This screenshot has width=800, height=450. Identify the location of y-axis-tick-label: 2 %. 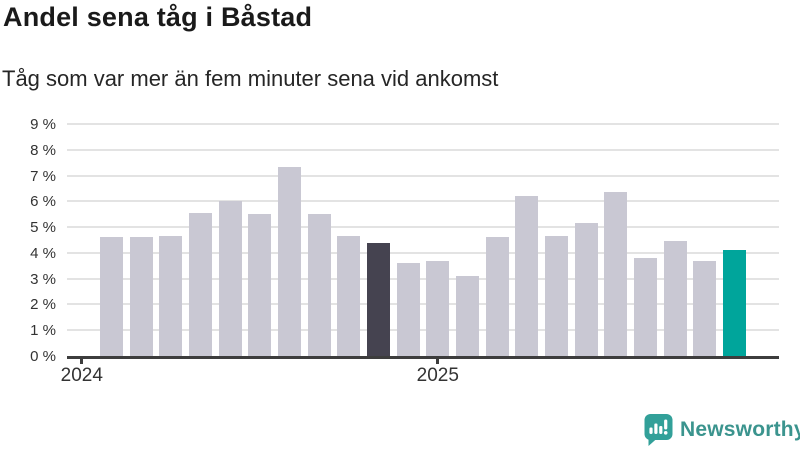
(43, 305).